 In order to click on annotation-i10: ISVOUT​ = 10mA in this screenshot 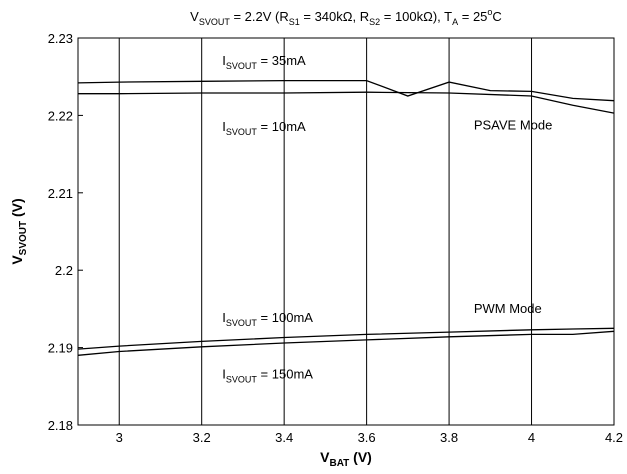, I will do `click(264, 128)`.